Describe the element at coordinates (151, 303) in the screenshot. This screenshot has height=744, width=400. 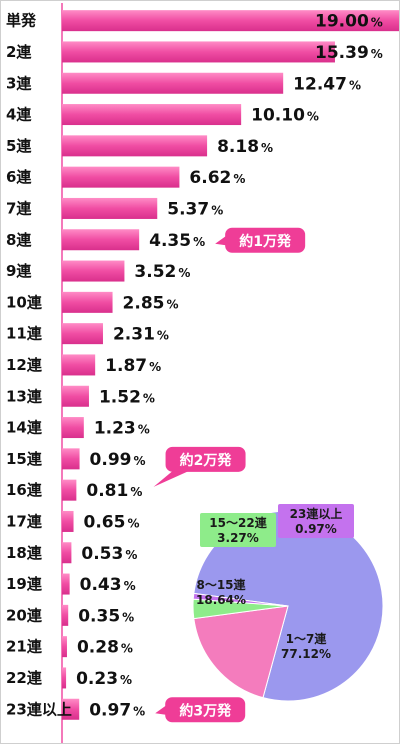
I see `value-label: 2.85%` at that location.